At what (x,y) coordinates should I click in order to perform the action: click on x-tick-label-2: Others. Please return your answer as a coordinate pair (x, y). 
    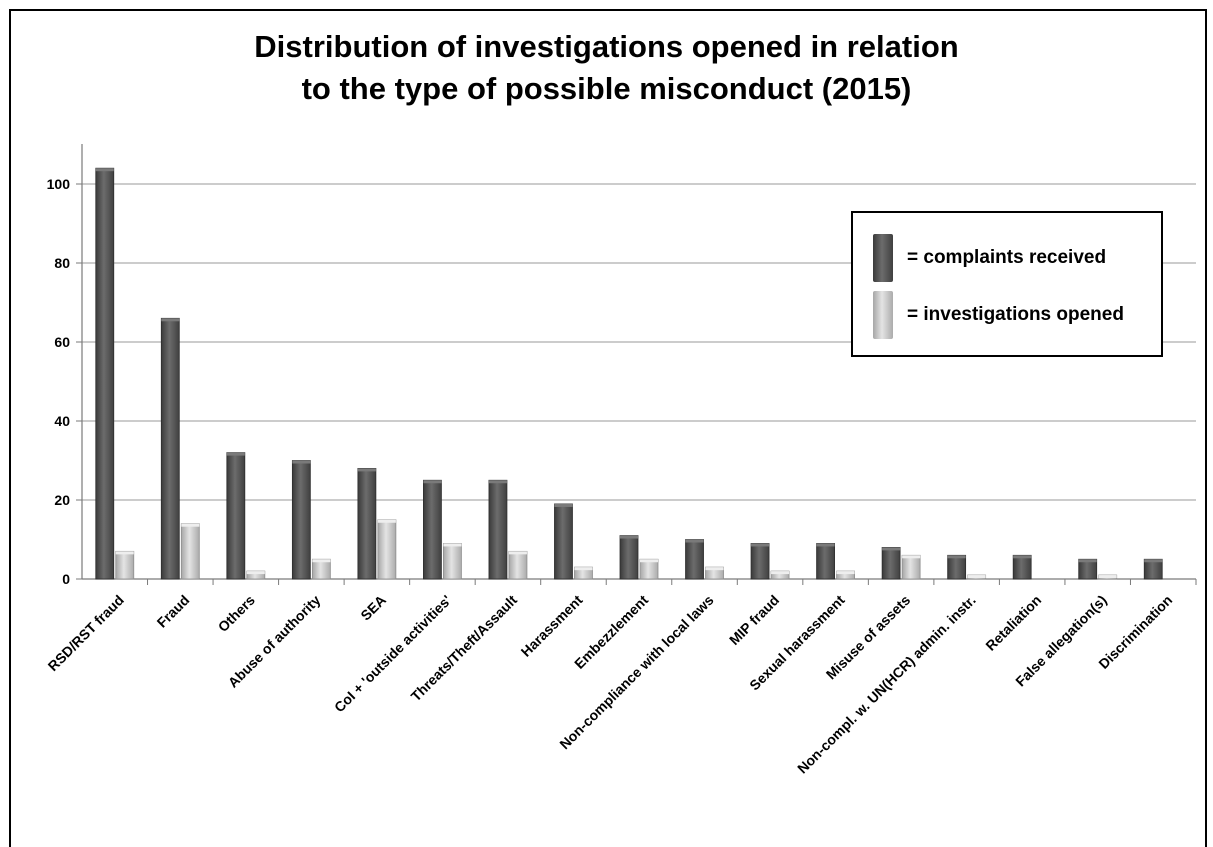
    Looking at the image, I should click on (236, 613).